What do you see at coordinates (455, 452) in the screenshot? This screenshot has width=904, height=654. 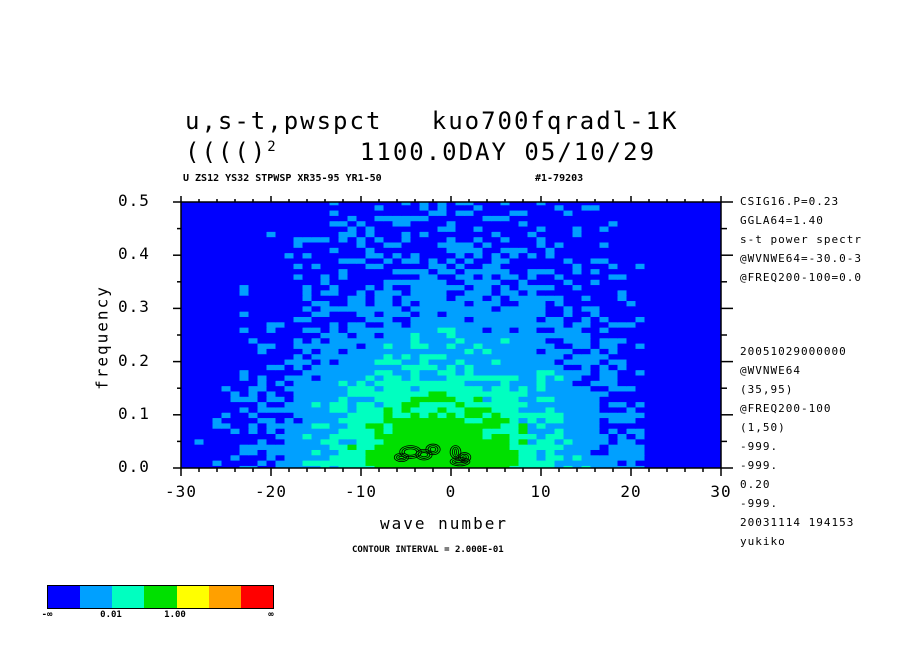 I see `contour-line` at bounding box center [455, 452].